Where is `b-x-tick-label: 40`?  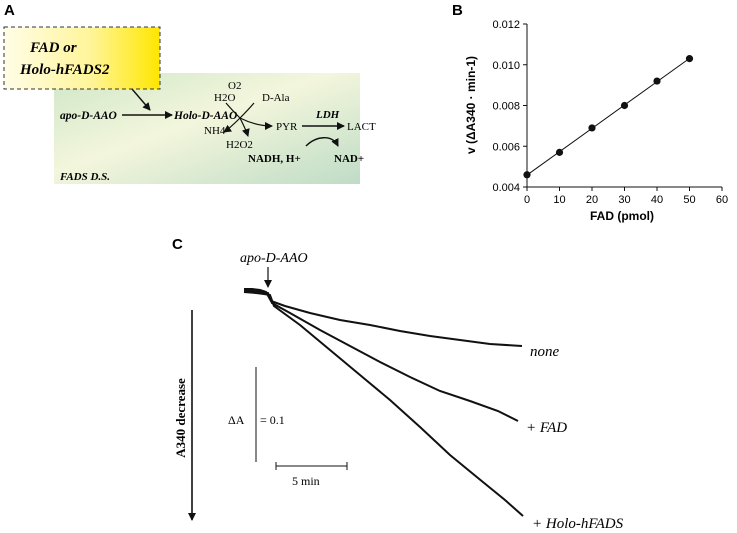 b-x-tick-label: 40 is located at coordinates (657, 200).